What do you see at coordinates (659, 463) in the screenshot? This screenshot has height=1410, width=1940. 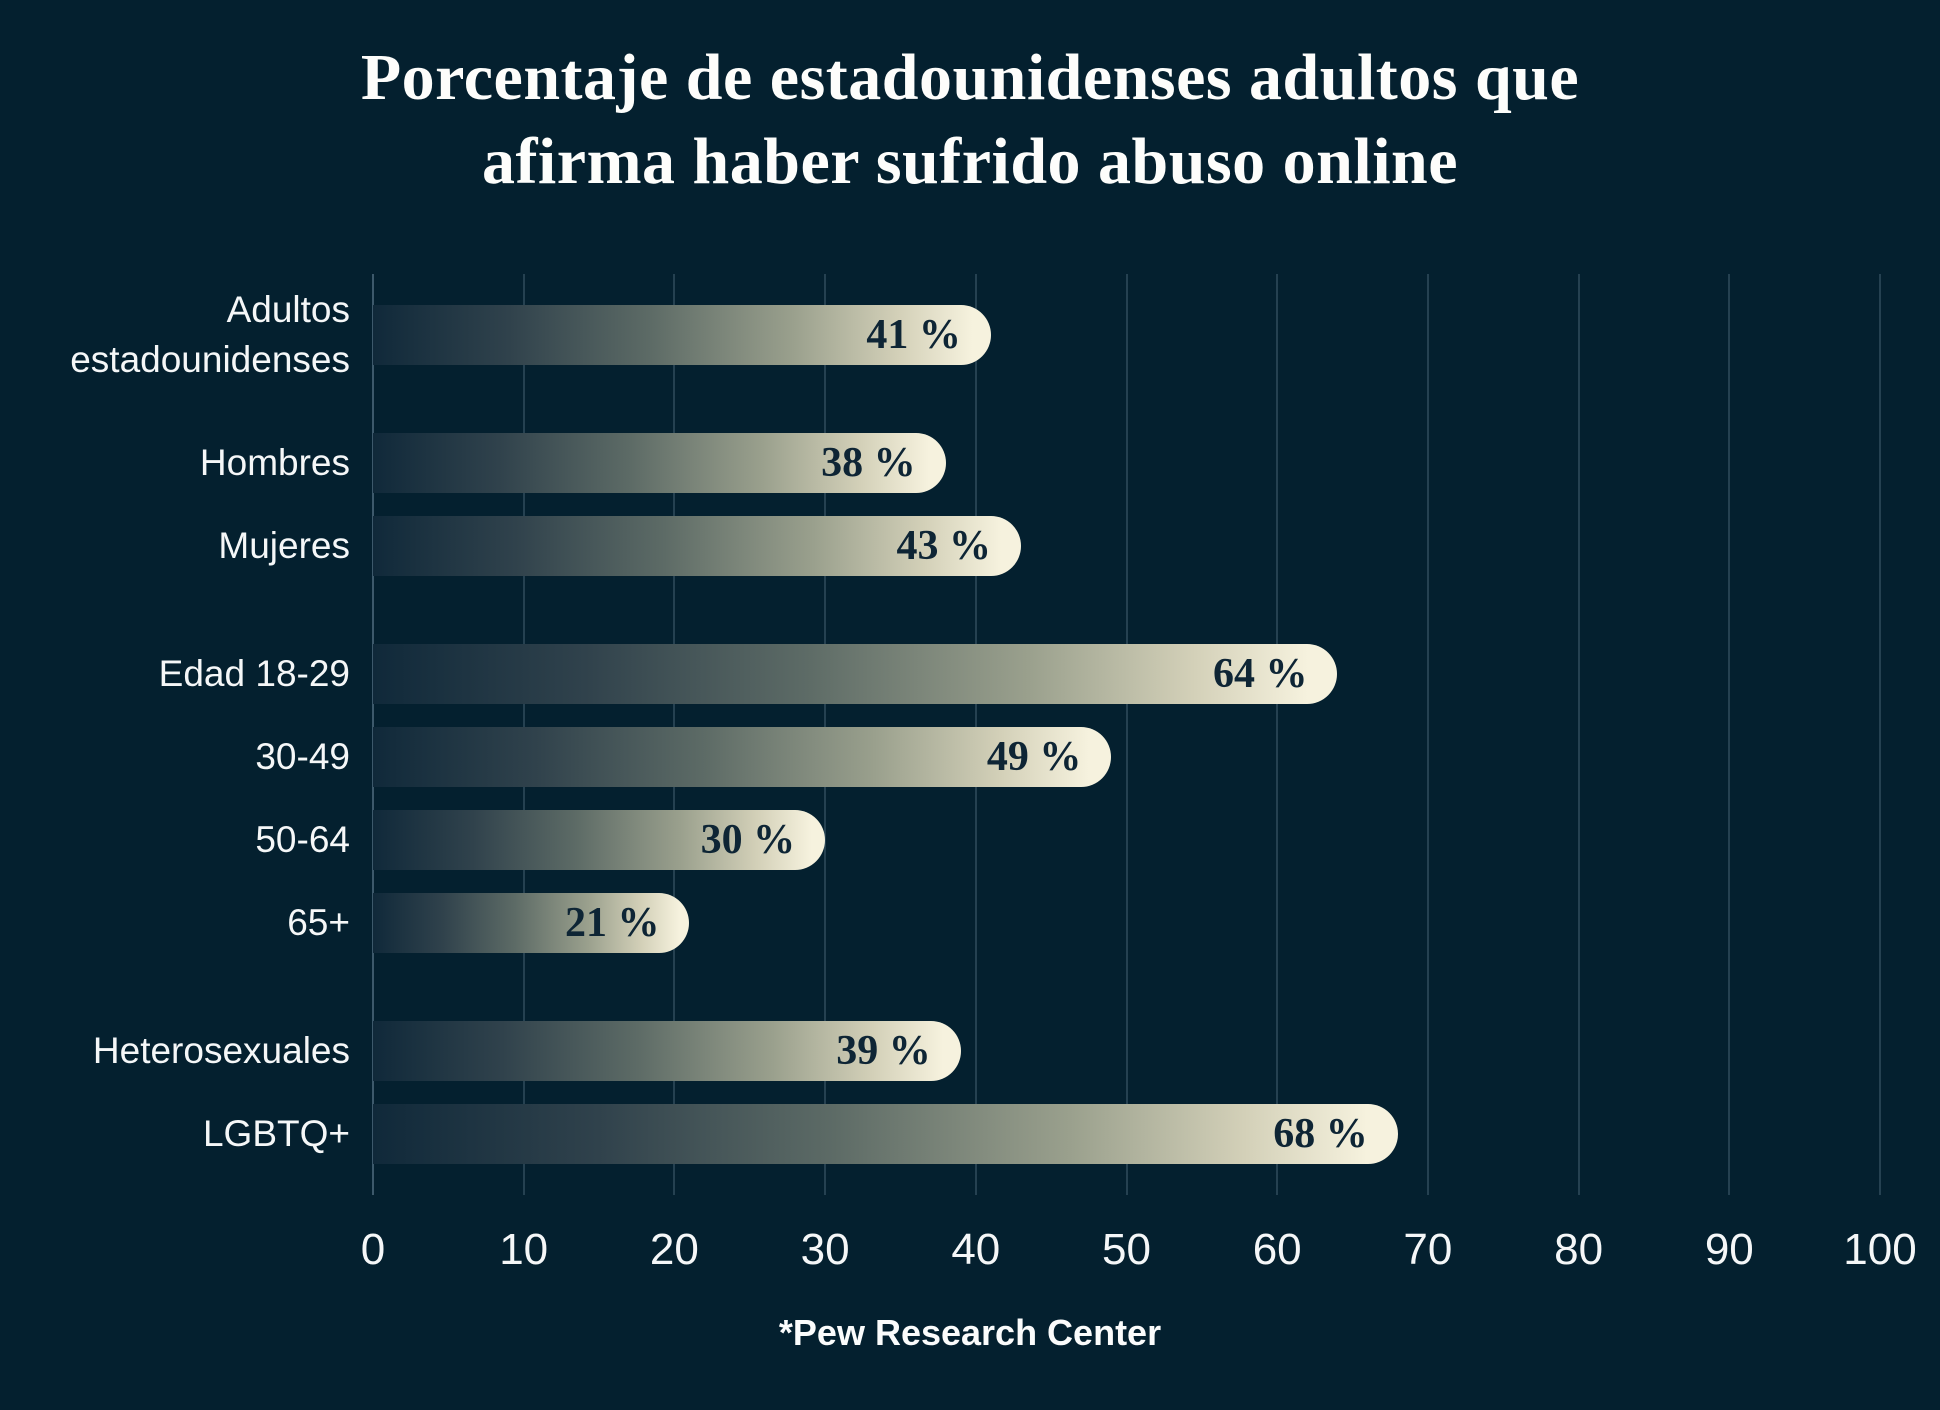 I see `bar-1: 38 %` at bounding box center [659, 463].